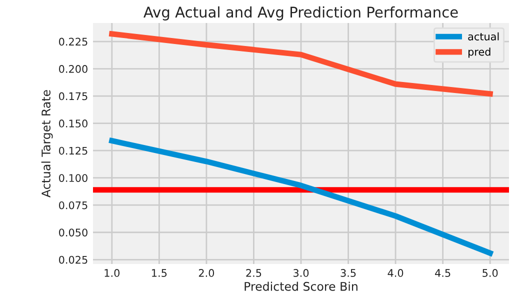 The width and height of the screenshot is (523, 304). What do you see at coordinates (490, 273) in the screenshot?
I see `x-tick-label: 5.0` at bounding box center [490, 273].